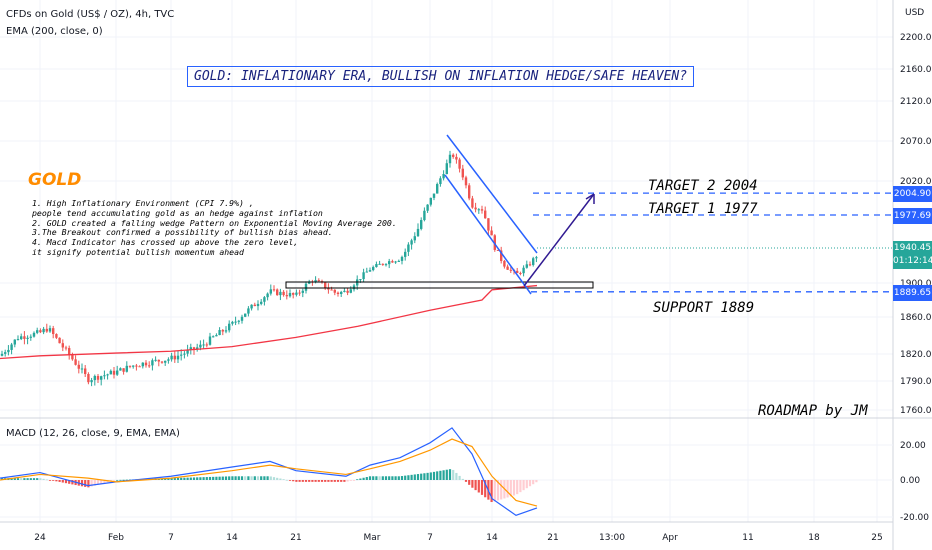 Image resolution: width=932 pixels, height=550 pixels. Describe the element at coordinates (269, 322) in the screenshot. I see `ema-200-line` at that location.